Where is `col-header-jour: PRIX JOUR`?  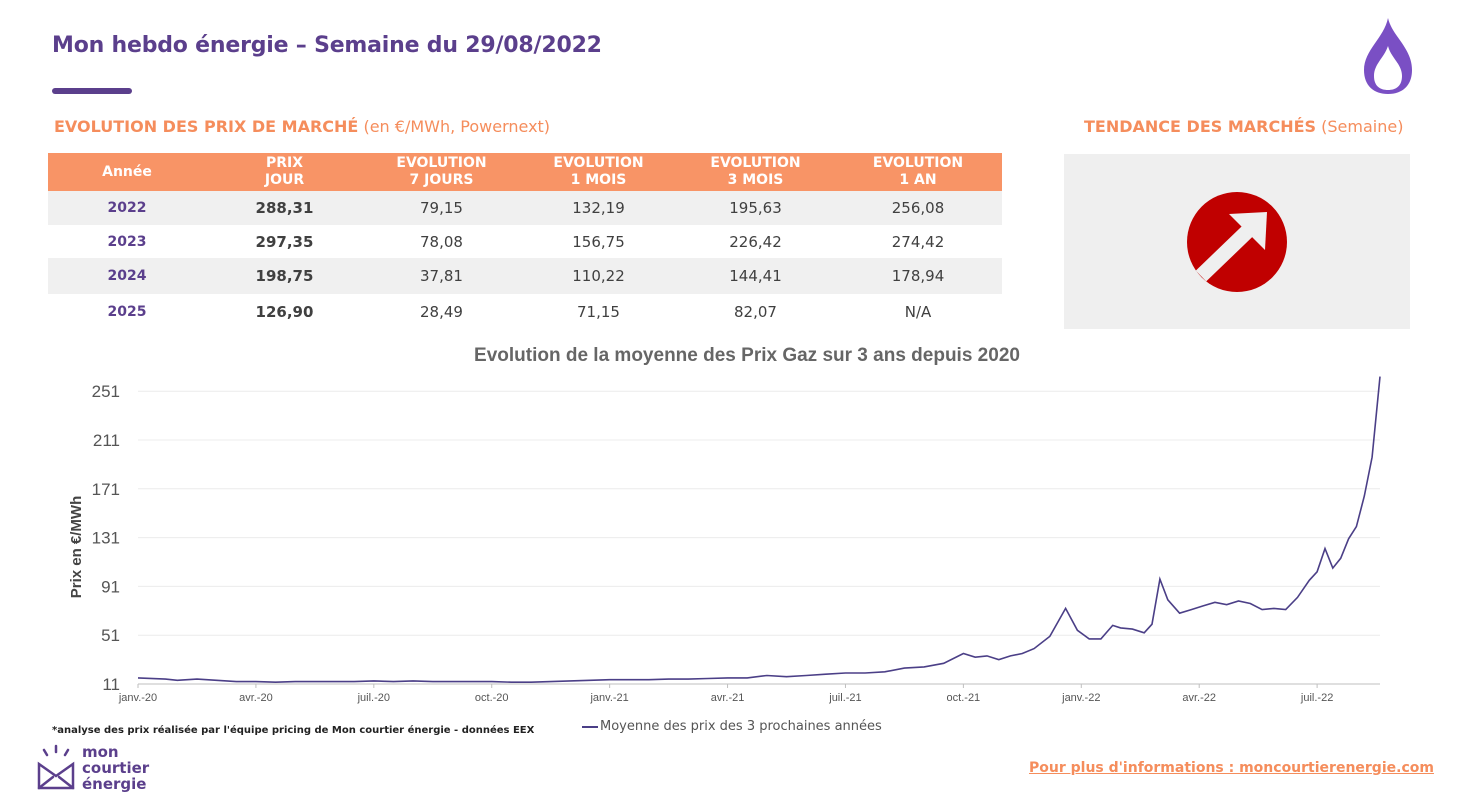
col-header-jour: PRIX JOUR is located at coordinates (284, 172).